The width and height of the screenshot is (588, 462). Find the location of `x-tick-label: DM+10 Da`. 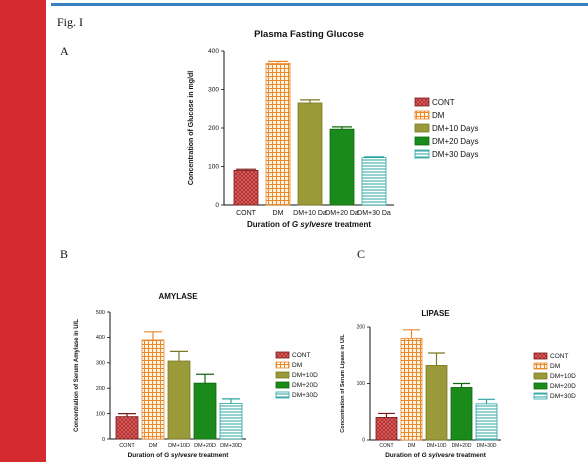

x-tick-label: DM+10 Da is located at coordinates (310, 213).